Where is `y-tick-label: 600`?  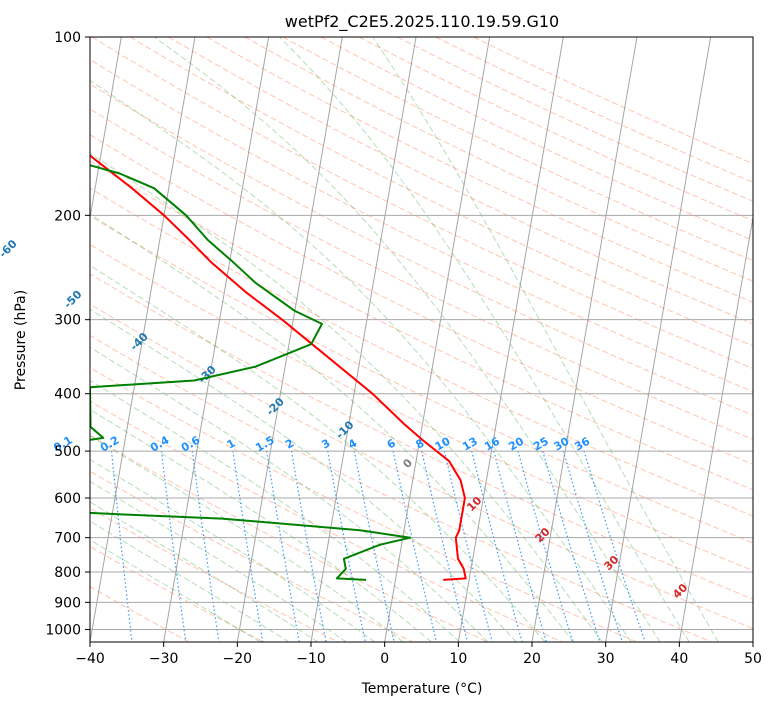 y-tick-label: 600 is located at coordinates (67, 499).